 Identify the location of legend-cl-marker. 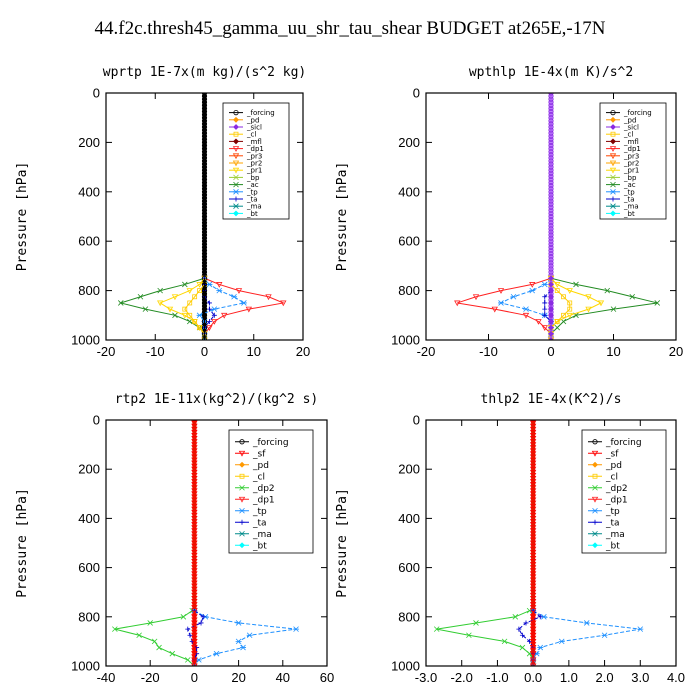
(595, 476).